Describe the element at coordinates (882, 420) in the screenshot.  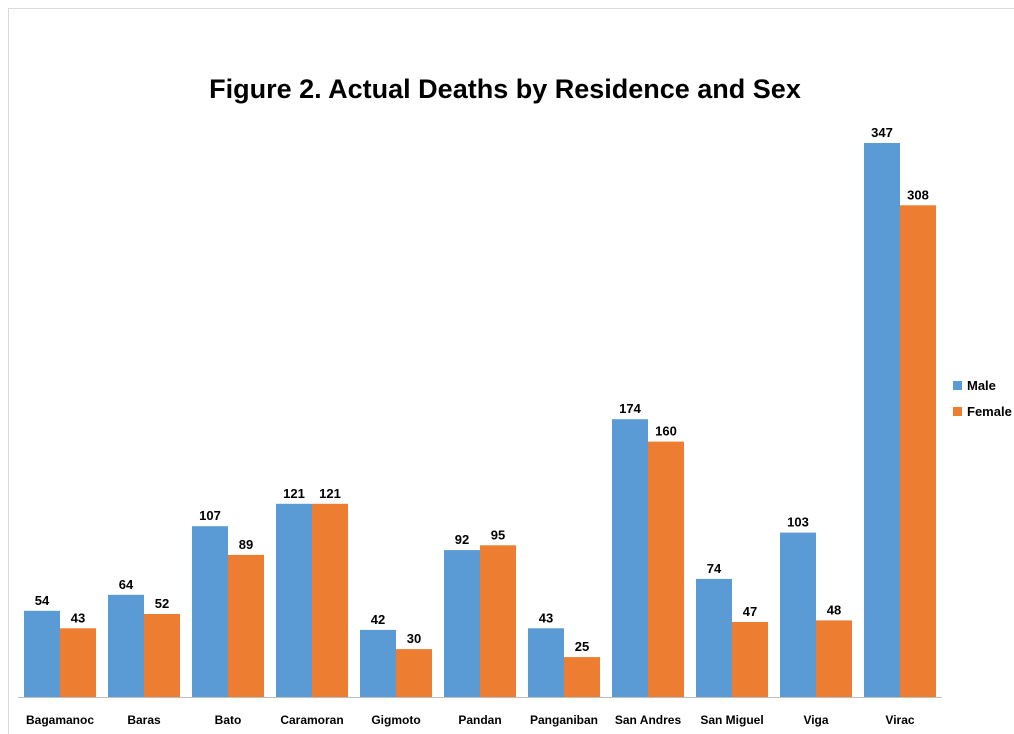
I see `bar-male-virac` at that location.